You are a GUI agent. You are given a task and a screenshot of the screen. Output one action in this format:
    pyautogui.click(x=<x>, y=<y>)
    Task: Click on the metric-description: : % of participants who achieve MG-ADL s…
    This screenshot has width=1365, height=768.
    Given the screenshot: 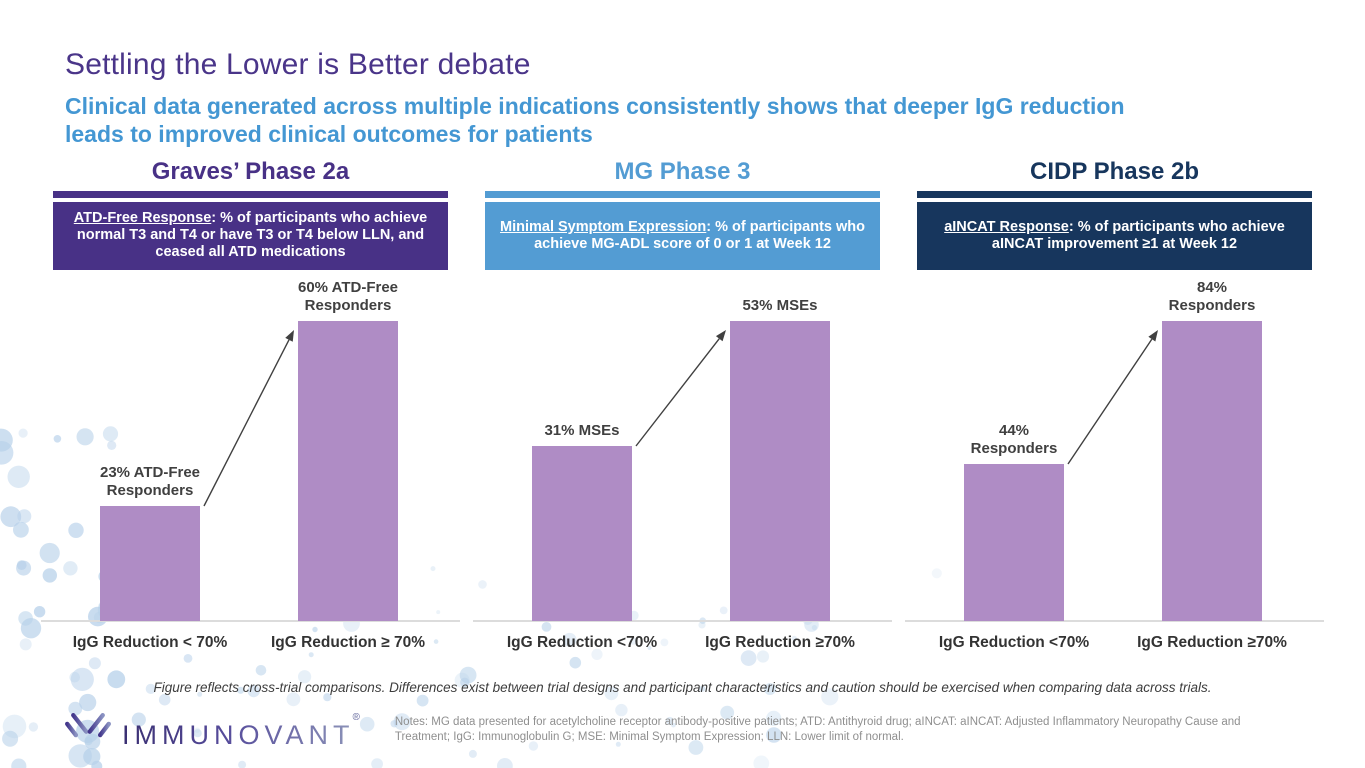 What is the action you would take?
    pyautogui.click(x=699, y=235)
    